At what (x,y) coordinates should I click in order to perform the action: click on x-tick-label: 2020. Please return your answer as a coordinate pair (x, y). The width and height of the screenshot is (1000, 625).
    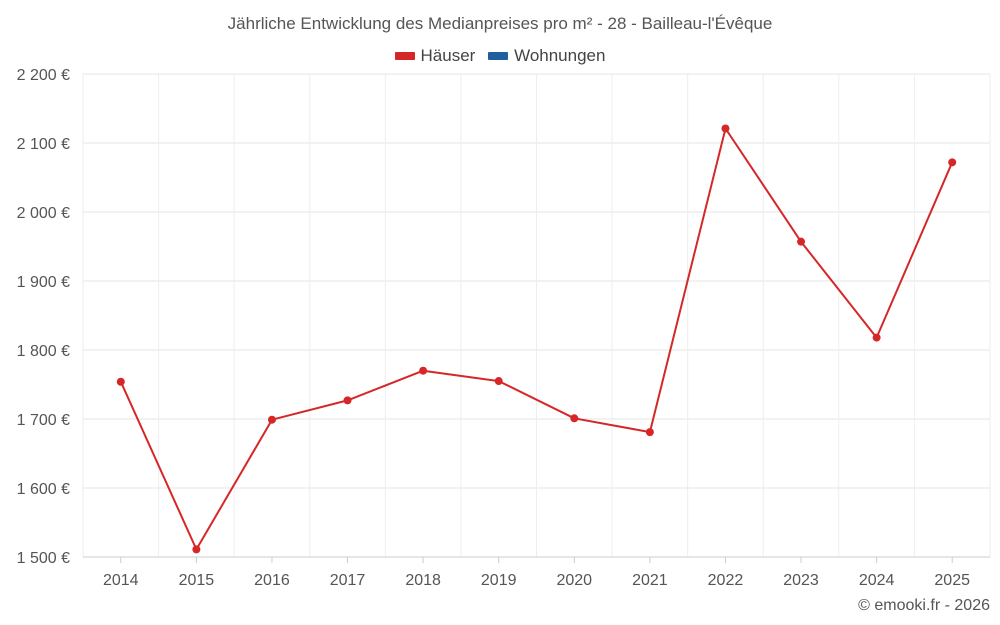
    Looking at the image, I should click on (574, 580).